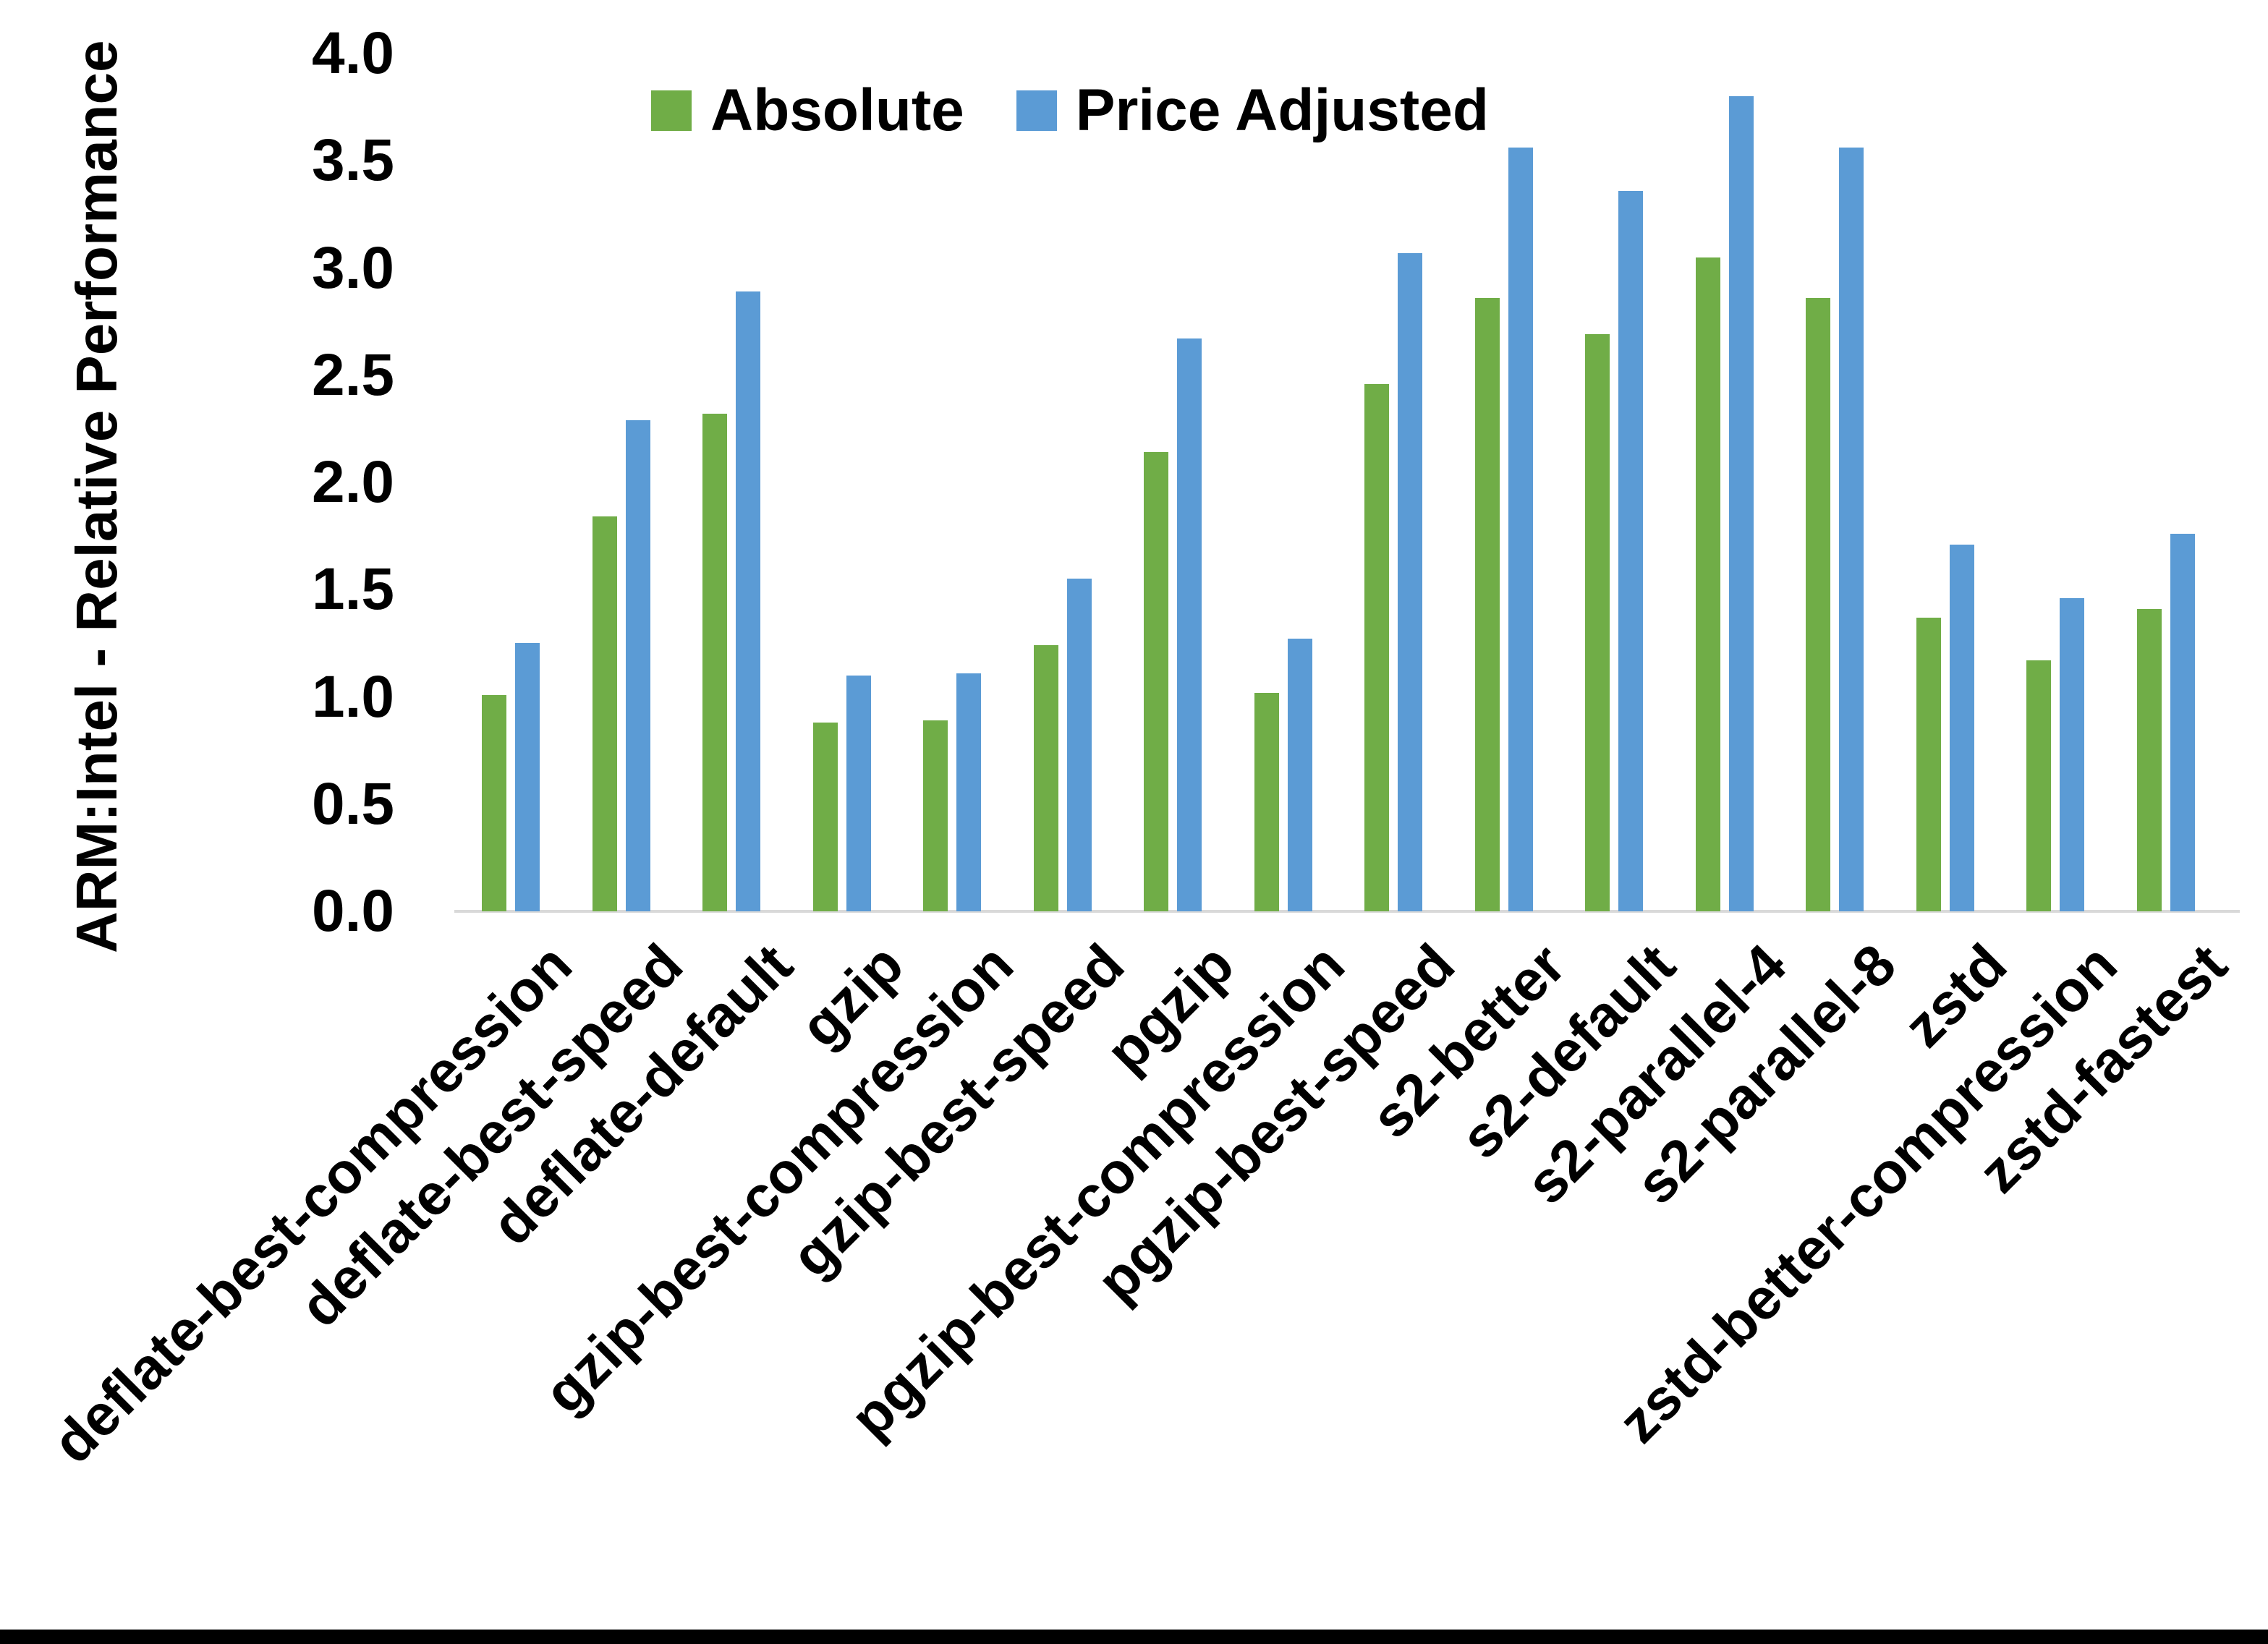 The width and height of the screenshot is (2268, 1644). What do you see at coordinates (1156, 681) in the screenshot?
I see `bar-absolute-pgzip` at bounding box center [1156, 681].